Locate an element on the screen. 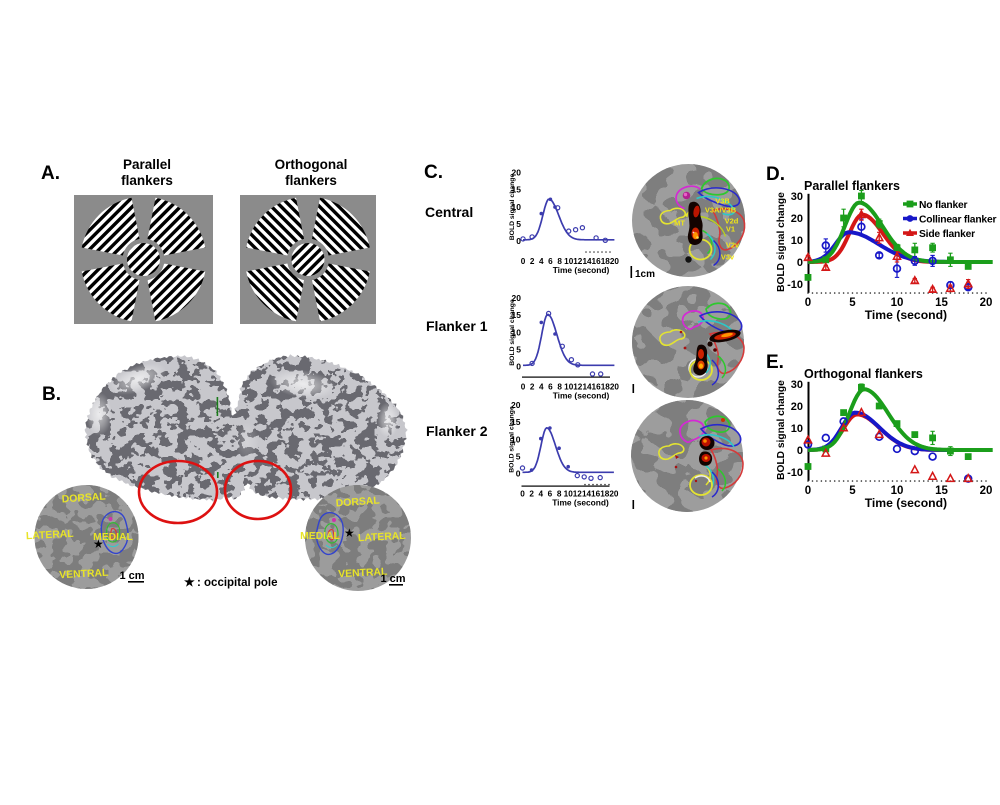 The width and height of the screenshot is (1000, 805). svg-text: Flanker 2 is located at coordinates (457, 431).